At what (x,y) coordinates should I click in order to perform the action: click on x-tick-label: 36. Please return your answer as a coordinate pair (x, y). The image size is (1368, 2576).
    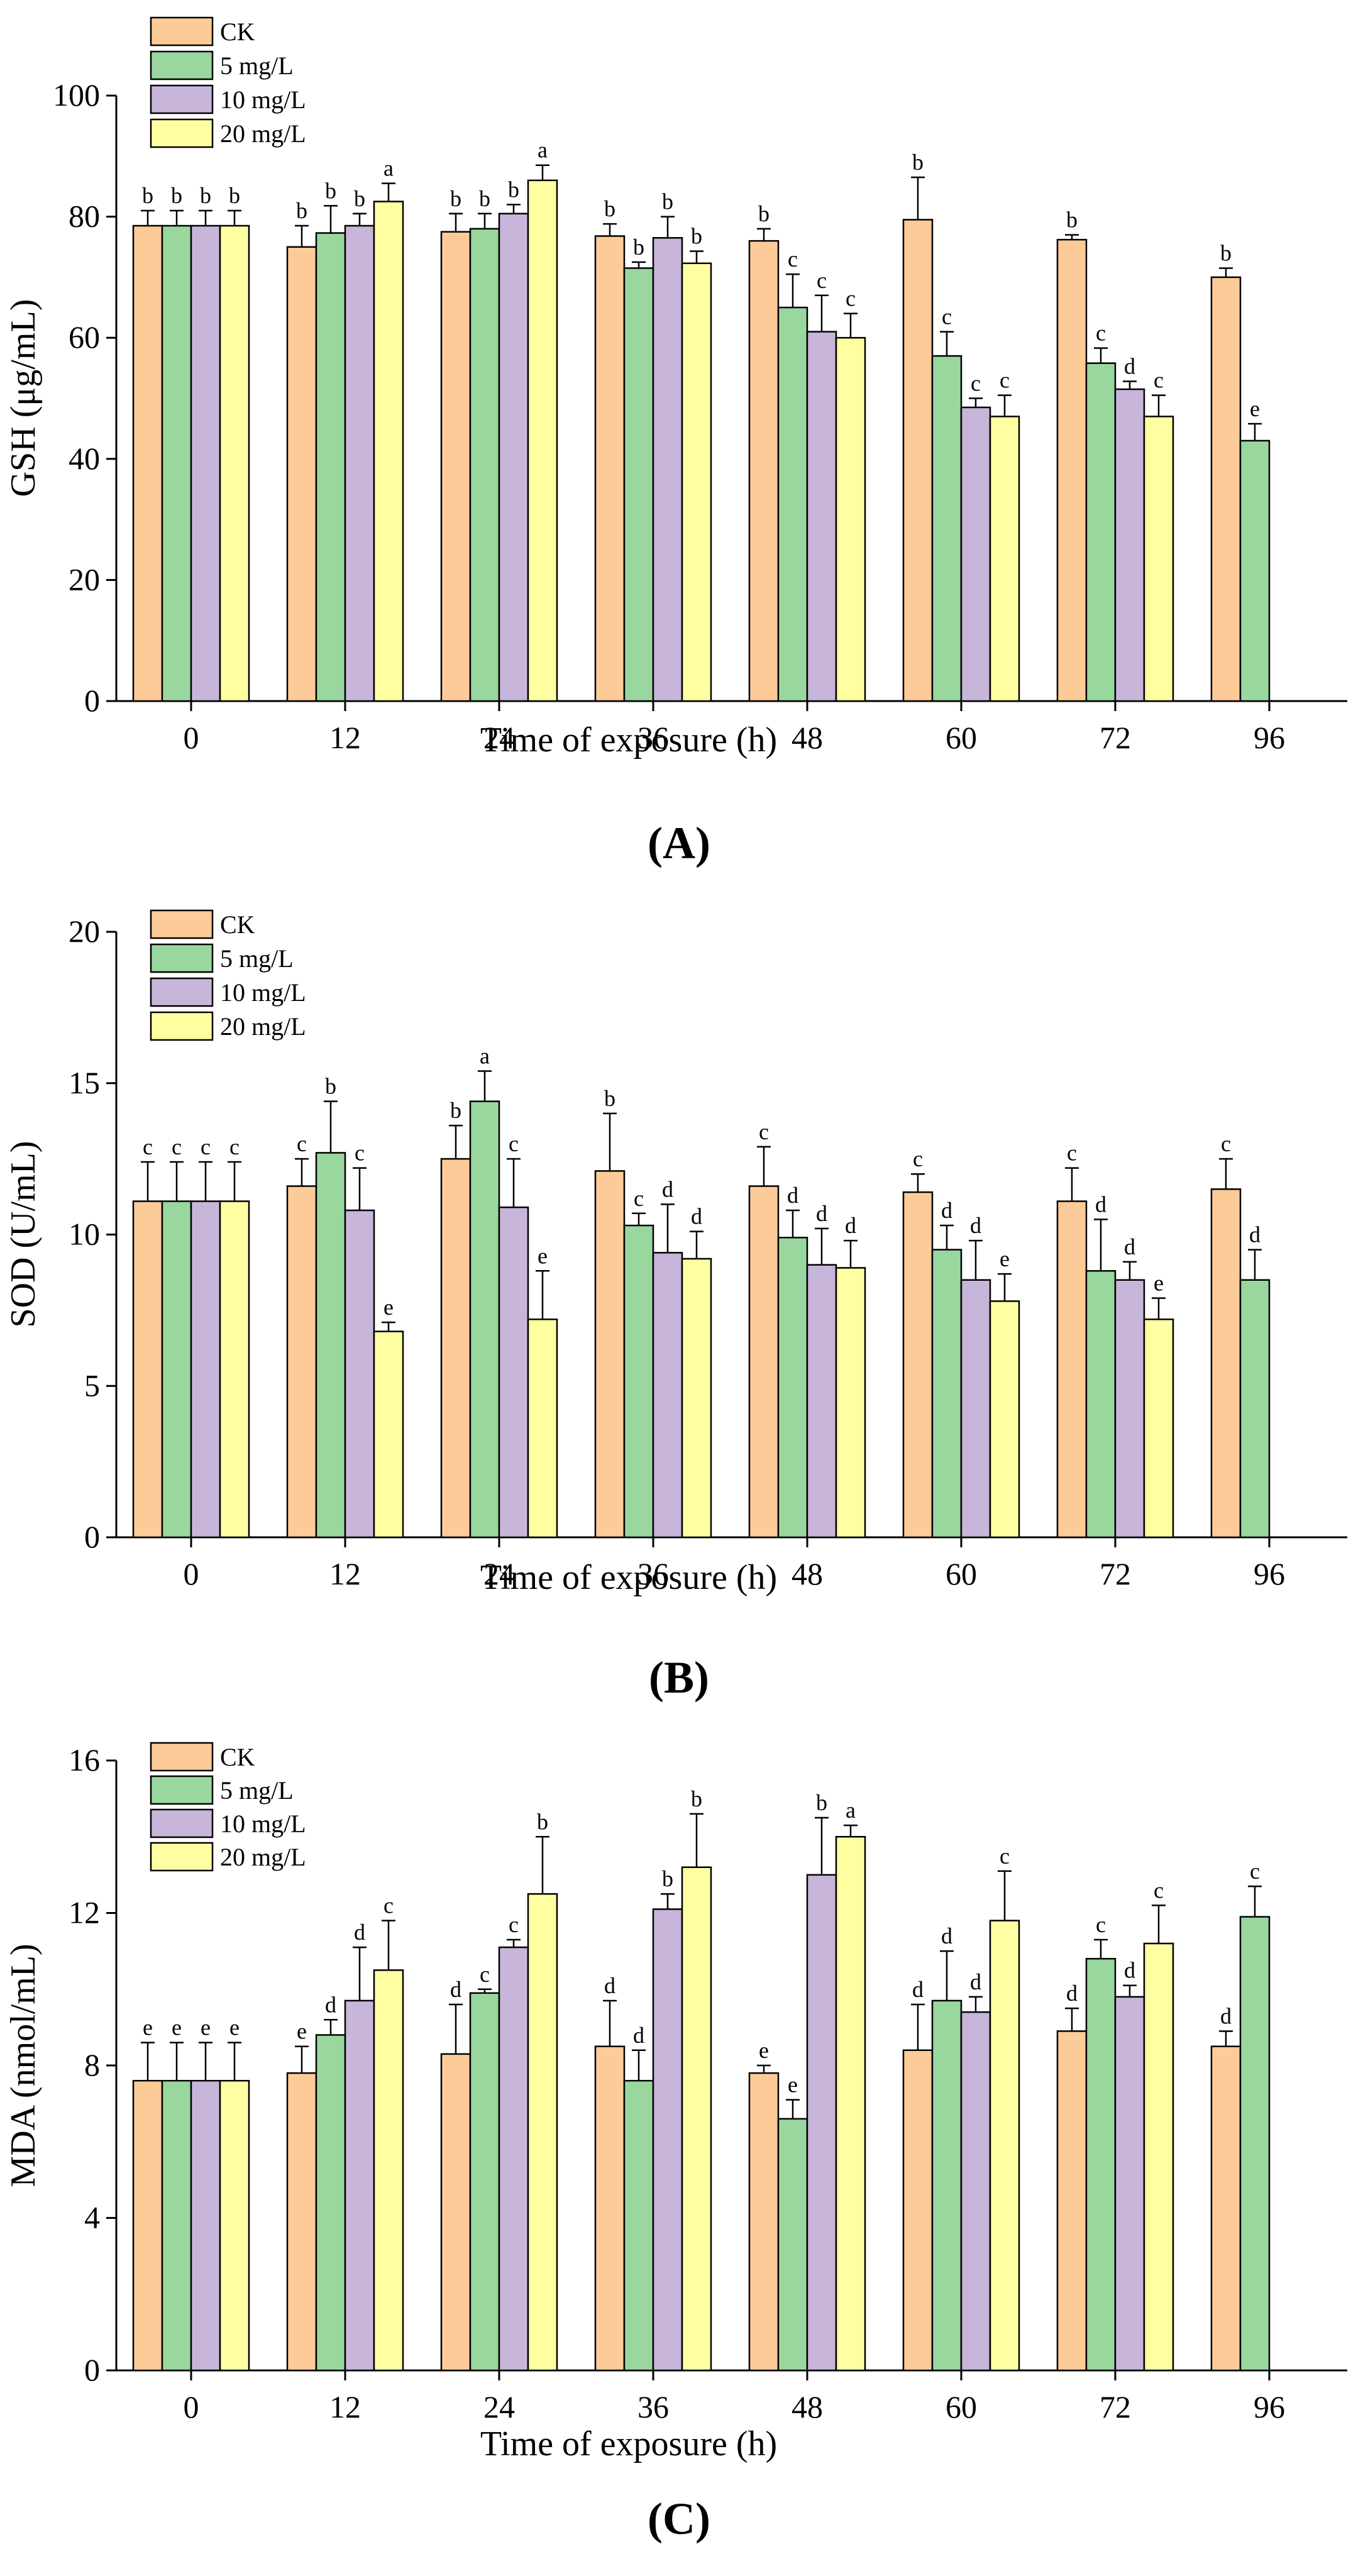
    Looking at the image, I should click on (653, 1573).